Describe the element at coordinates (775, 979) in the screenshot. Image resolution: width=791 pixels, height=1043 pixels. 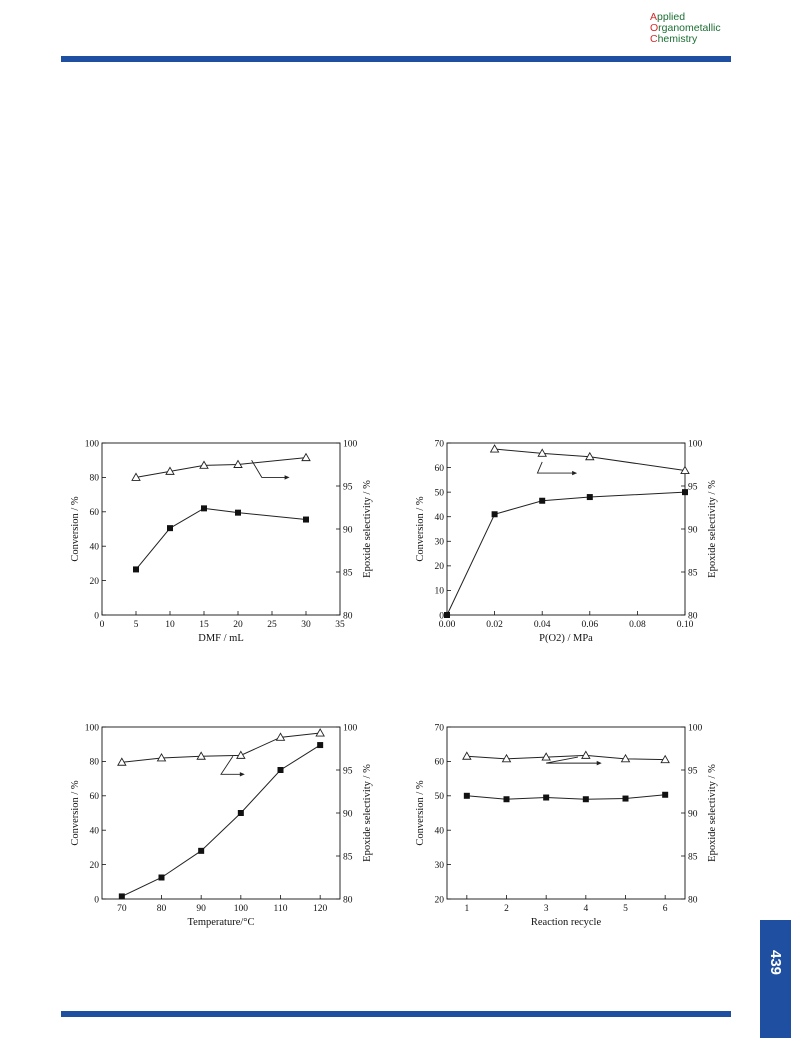
I see `page-tab` at that location.